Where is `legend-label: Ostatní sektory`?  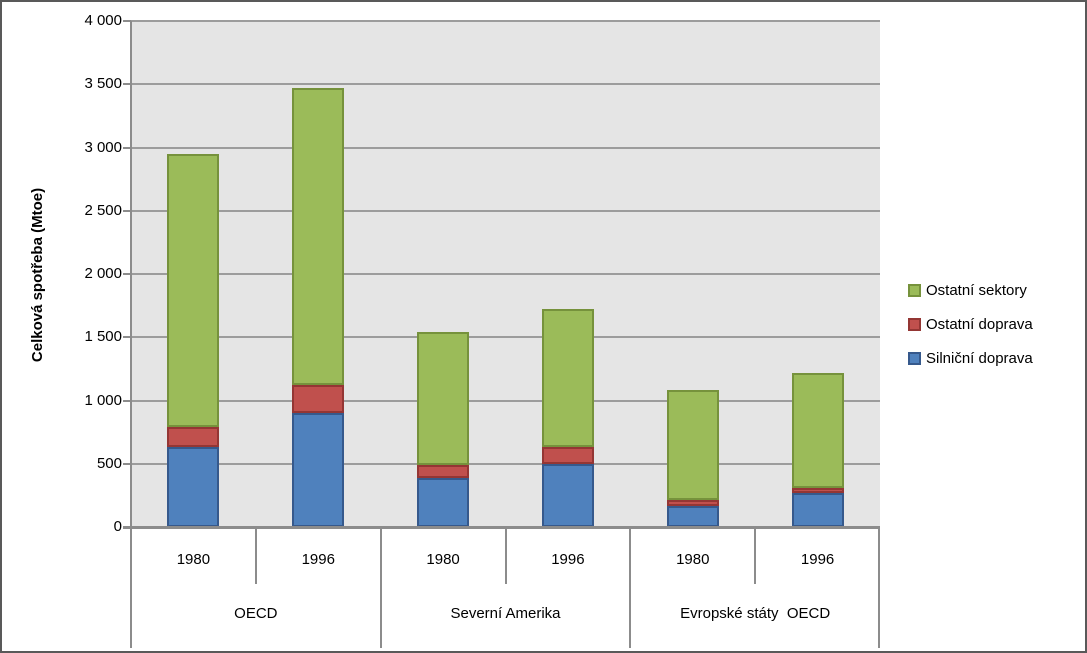
legend-label: Ostatní sektory is located at coordinates (976, 290).